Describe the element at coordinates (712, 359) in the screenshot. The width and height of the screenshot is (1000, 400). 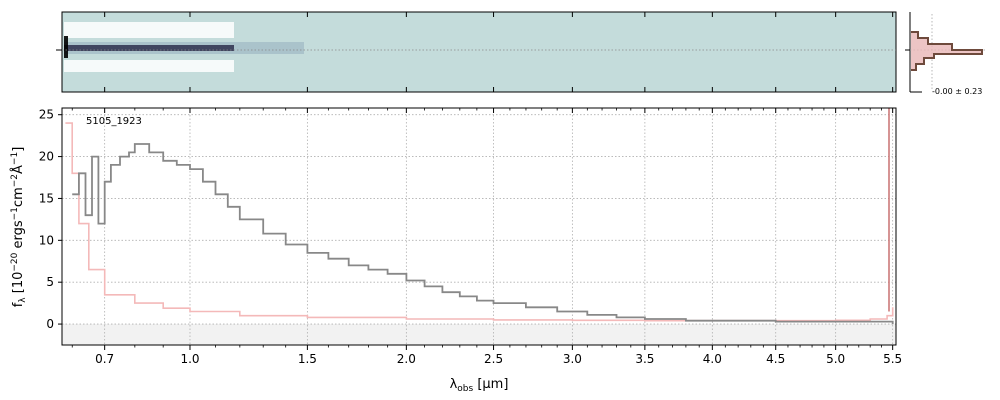
I see `x-tick-label: 4.0` at that location.